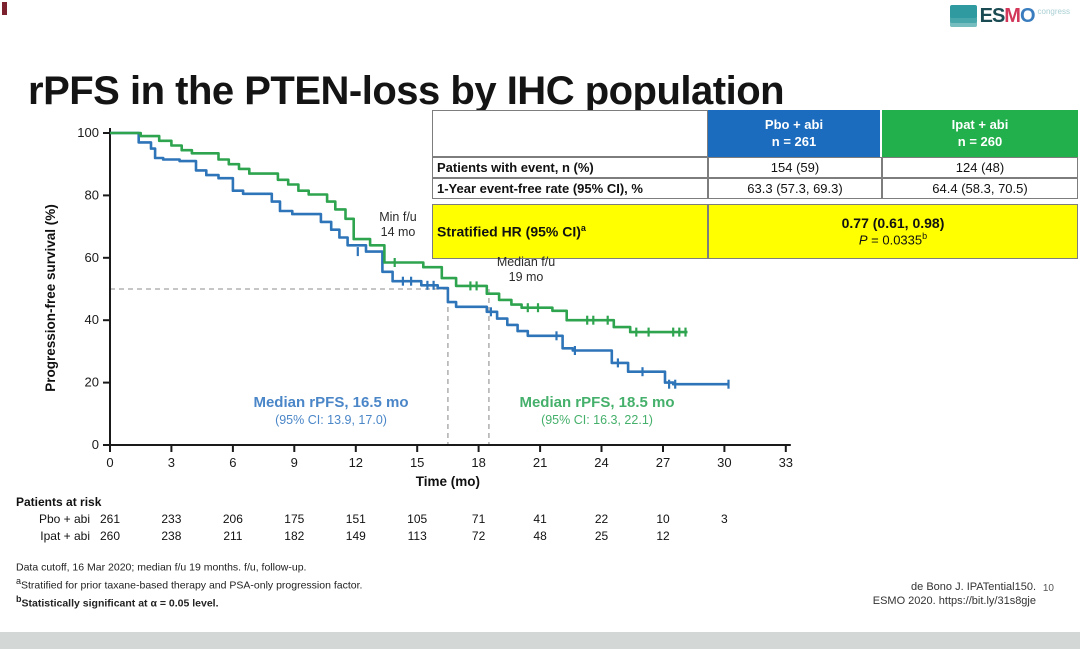 This screenshot has width=1080, height=649. What do you see at coordinates (59, 502) in the screenshot?
I see `patients-at-risk-title: Patients at risk` at bounding box center [59, 502].